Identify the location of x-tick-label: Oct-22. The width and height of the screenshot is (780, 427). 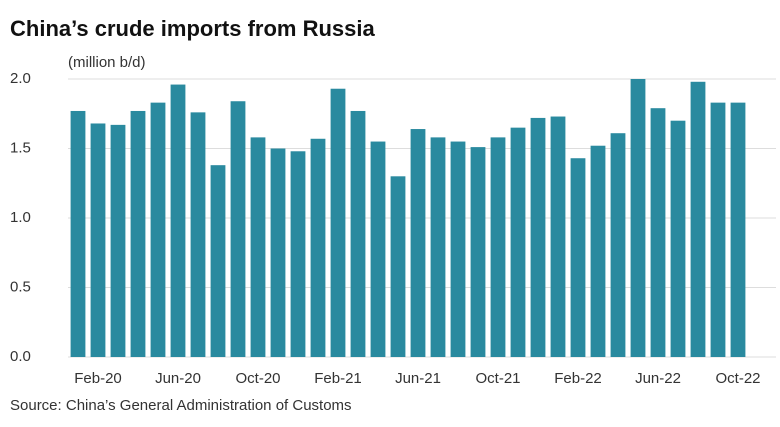
(737, 378).